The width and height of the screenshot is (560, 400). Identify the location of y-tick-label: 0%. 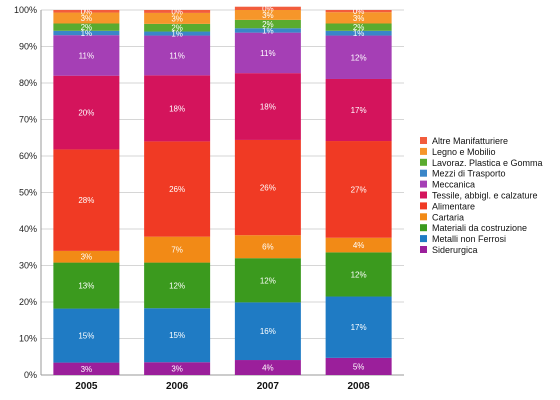
(30, 375).